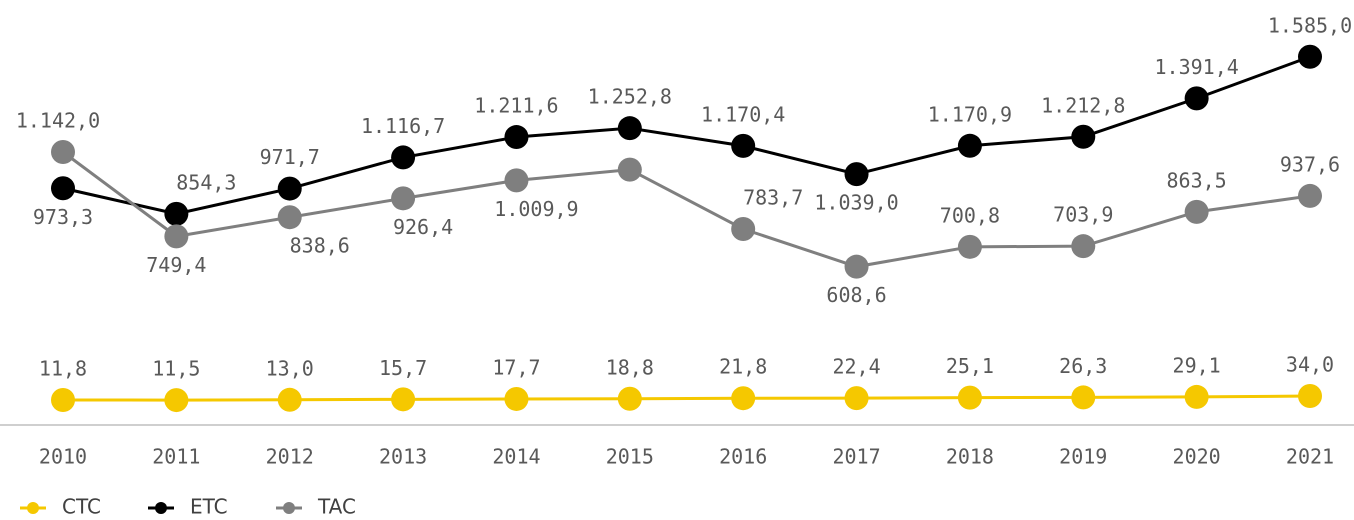 This screenshot has width=1354, height=520. Describe the element at coordinates (403, 368) in the screenshot. I see `data-label: 15,7` at that location.